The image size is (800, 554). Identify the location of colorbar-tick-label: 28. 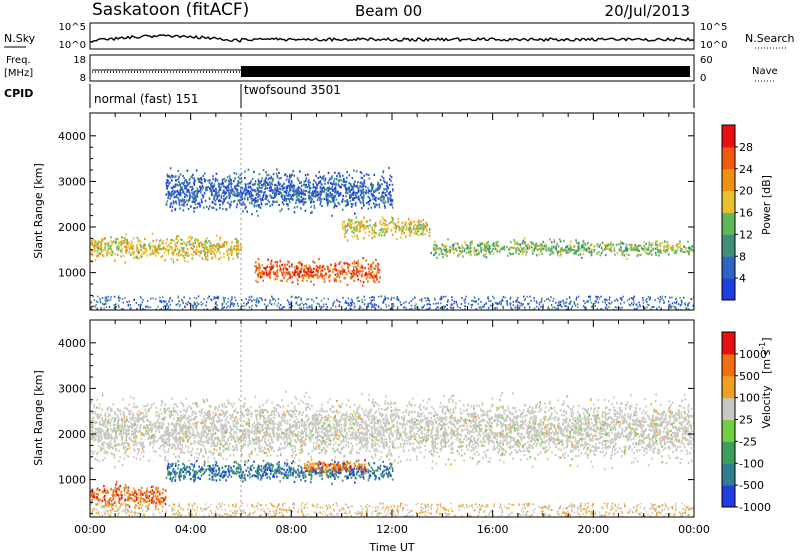
(746, 147).